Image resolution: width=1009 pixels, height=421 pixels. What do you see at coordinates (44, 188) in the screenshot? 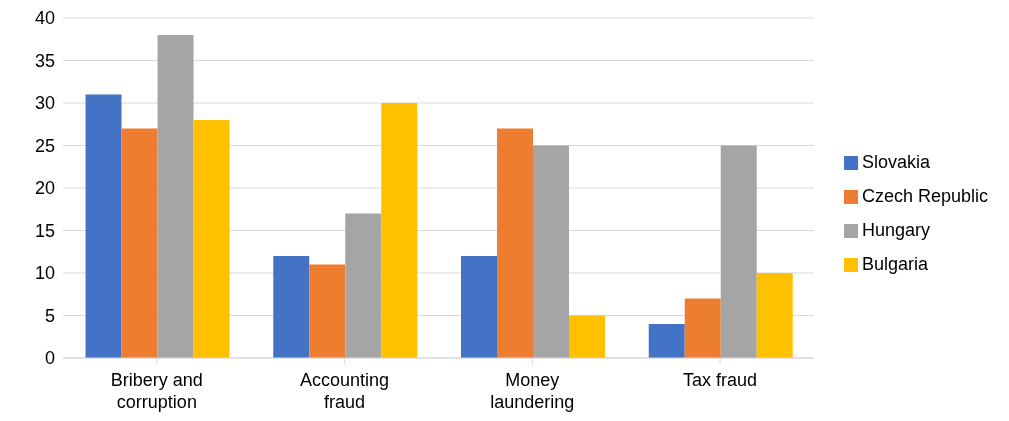
I see `y-tick-label: 20` at bounding box center [44, 188].